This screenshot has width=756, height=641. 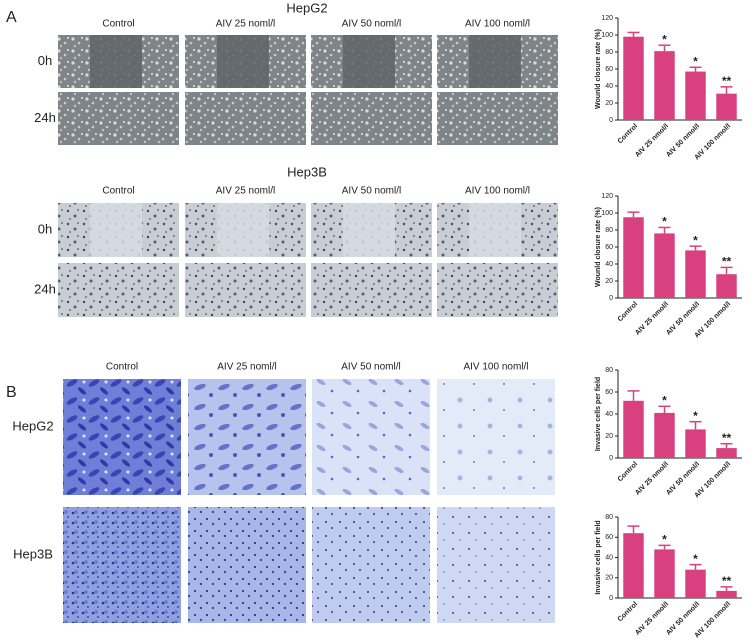 I want to click on y-axis-label: Invasive cells per field, so click(x=598, y=414).